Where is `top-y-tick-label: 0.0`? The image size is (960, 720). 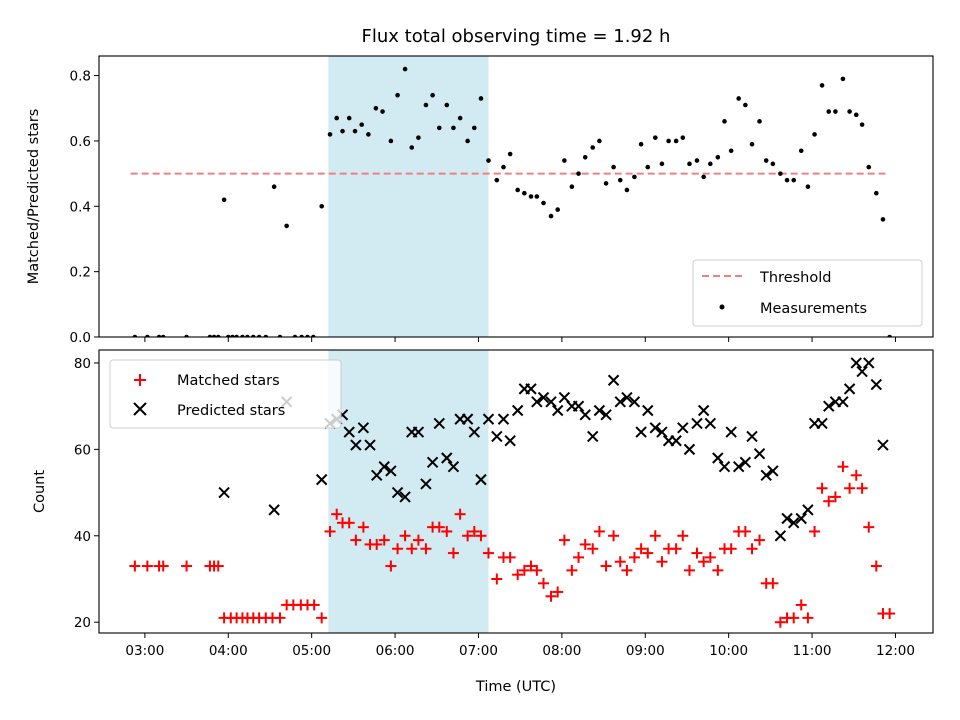 top-y-tick-label: 0.0 is located at coordinates (80, 338).